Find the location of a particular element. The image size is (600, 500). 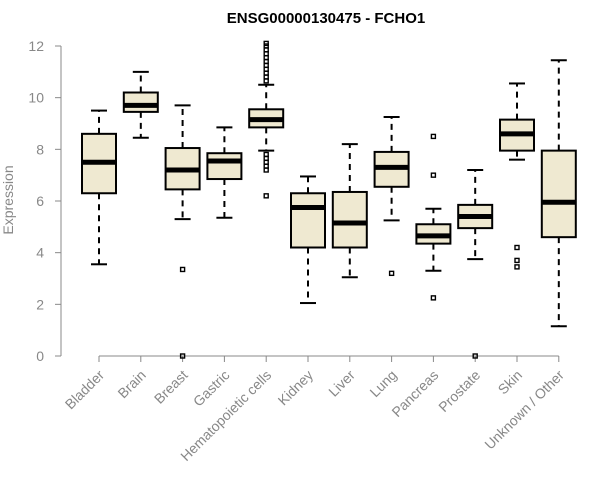

x-tick-label: Brain is located at coordinates (131, 384).